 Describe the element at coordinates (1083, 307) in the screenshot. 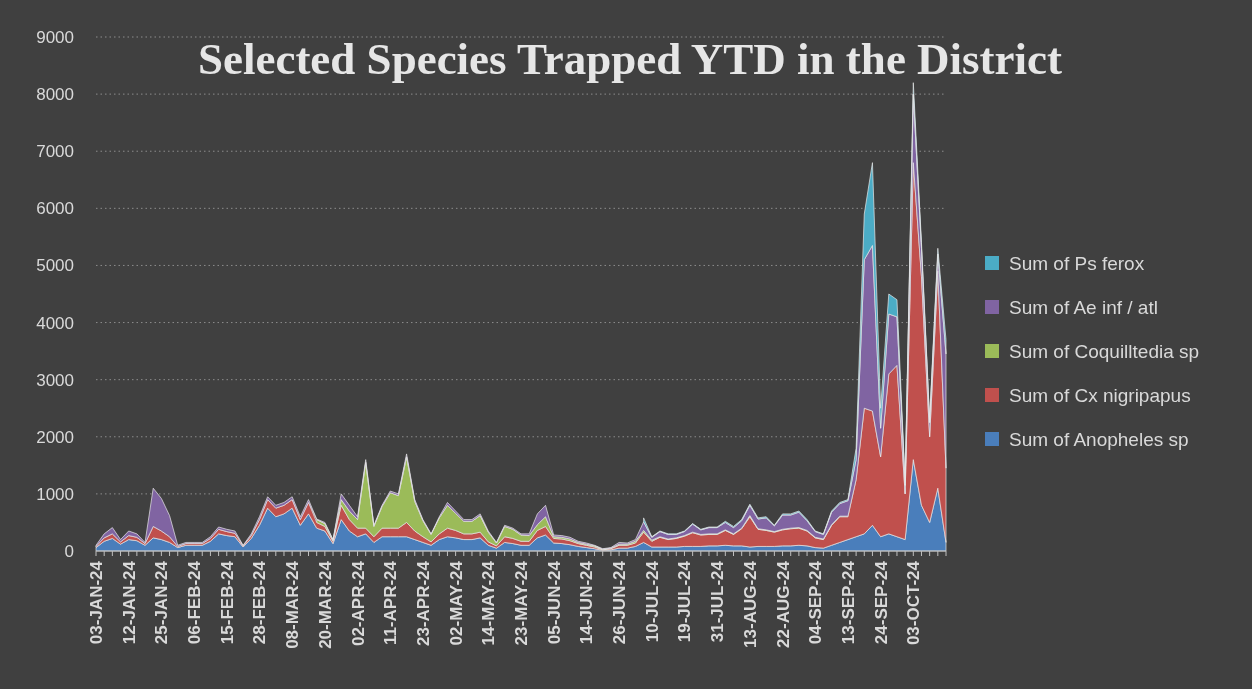

I see `legend-label: Sum of Ae inf / atl` at that location.